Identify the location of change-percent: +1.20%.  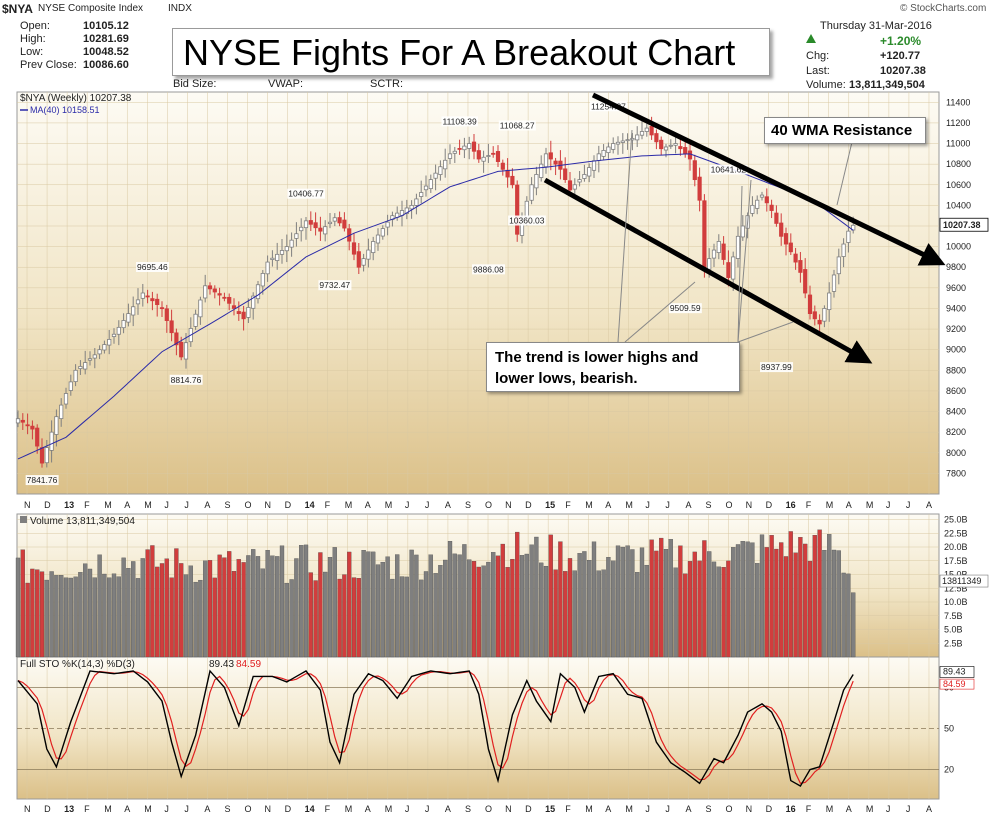
(901, 41).